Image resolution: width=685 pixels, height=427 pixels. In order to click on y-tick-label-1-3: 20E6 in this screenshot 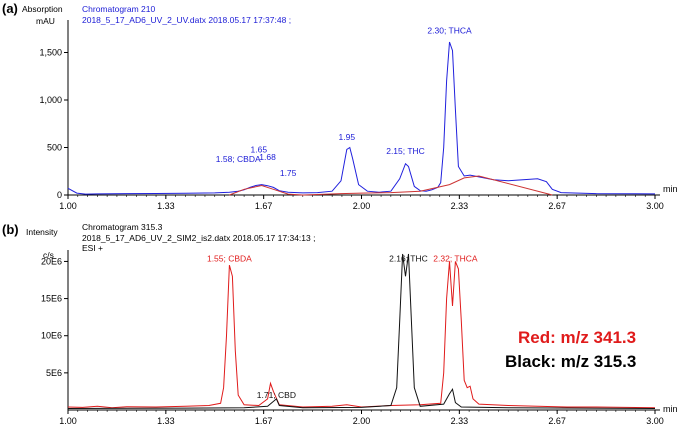, I will do `click(51, 261)`.